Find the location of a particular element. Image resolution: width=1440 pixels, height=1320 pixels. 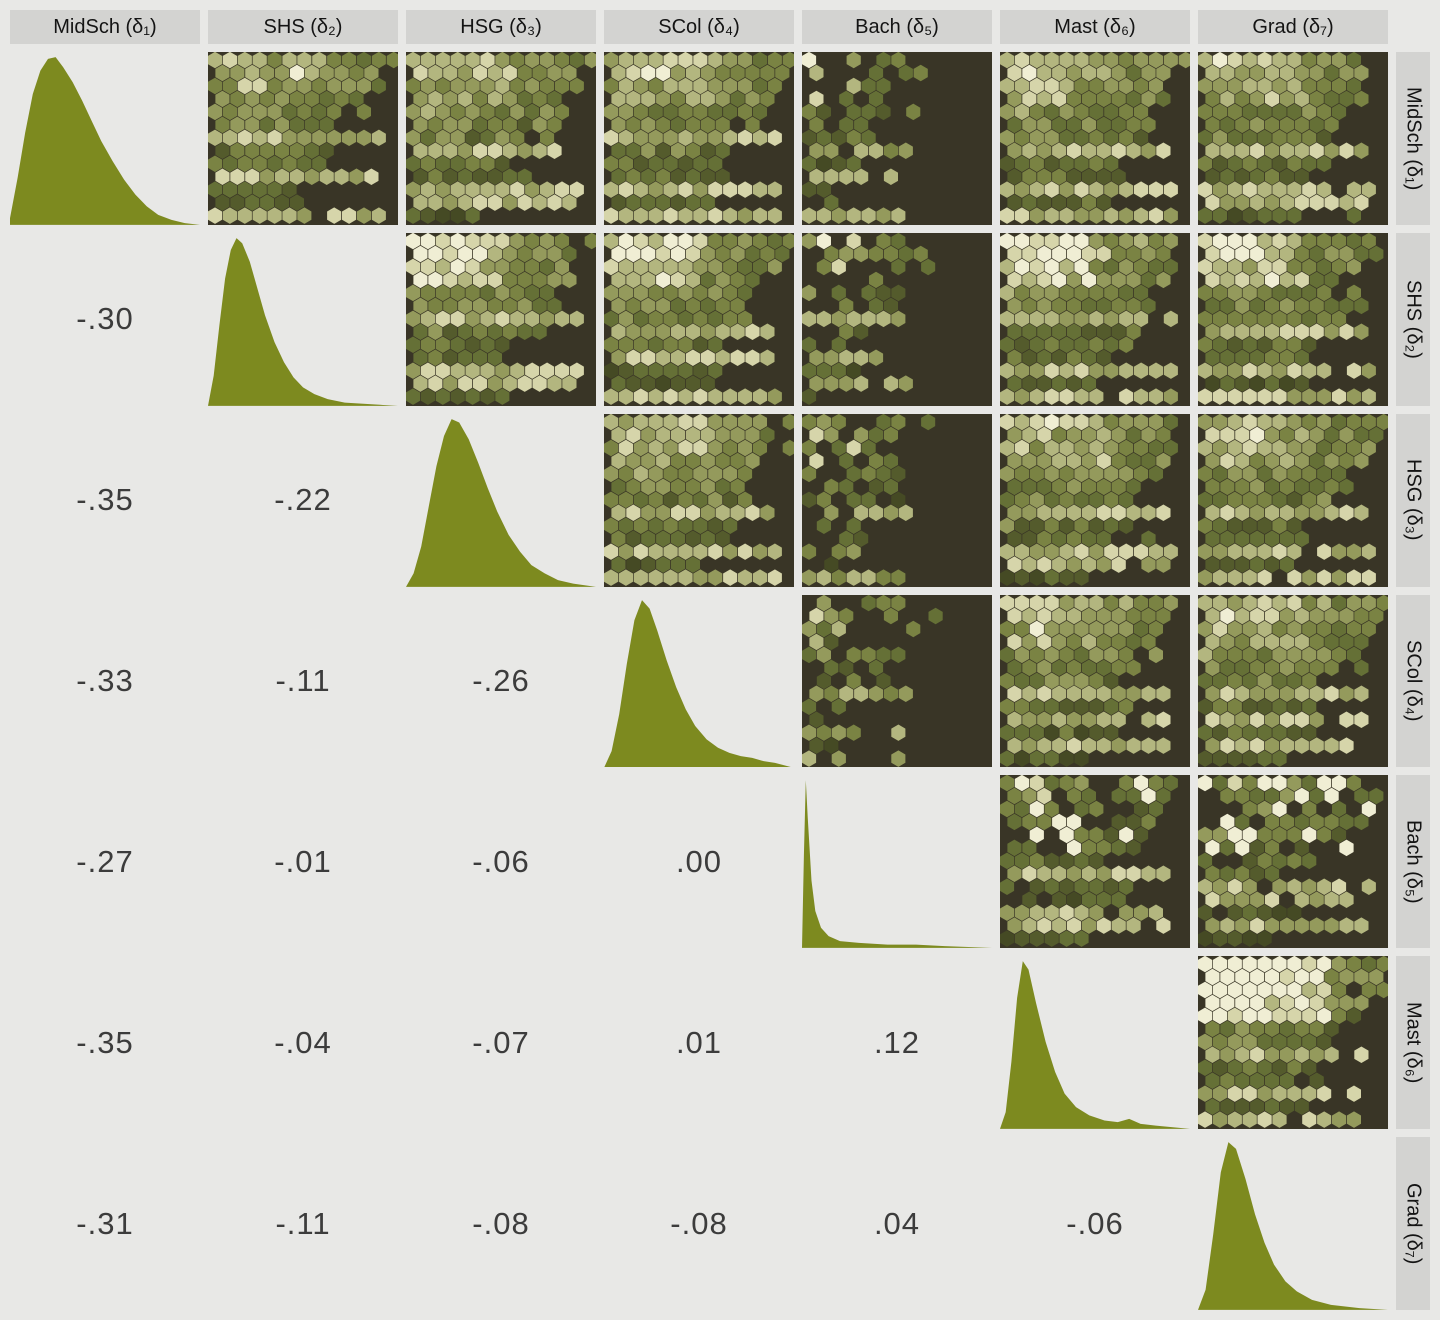

corr-value-SCol-HSG: -.26 is located at coordinates (501, 680).